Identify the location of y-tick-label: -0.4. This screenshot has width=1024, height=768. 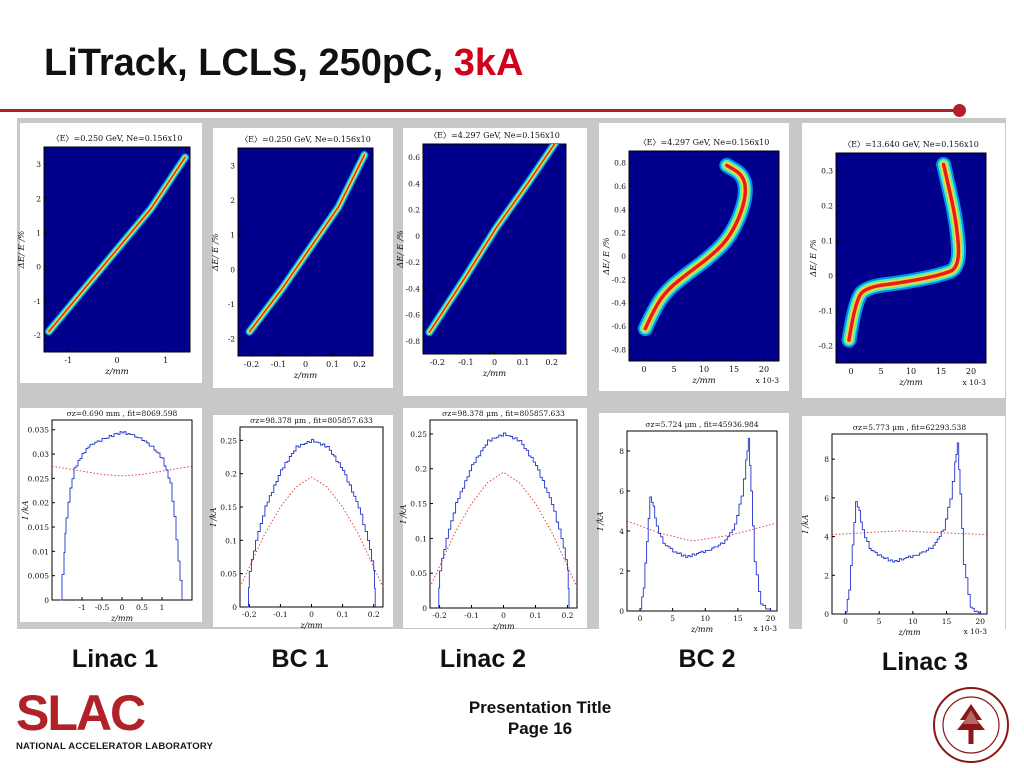
(619, 303).